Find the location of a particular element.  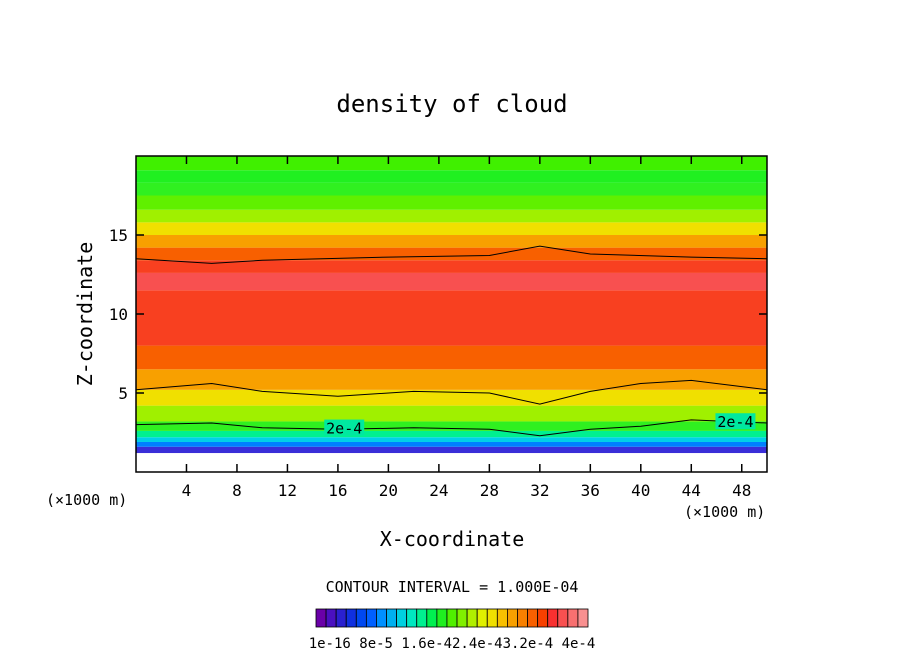

chart-title: density of cloud is located at coordinates (451, 104).